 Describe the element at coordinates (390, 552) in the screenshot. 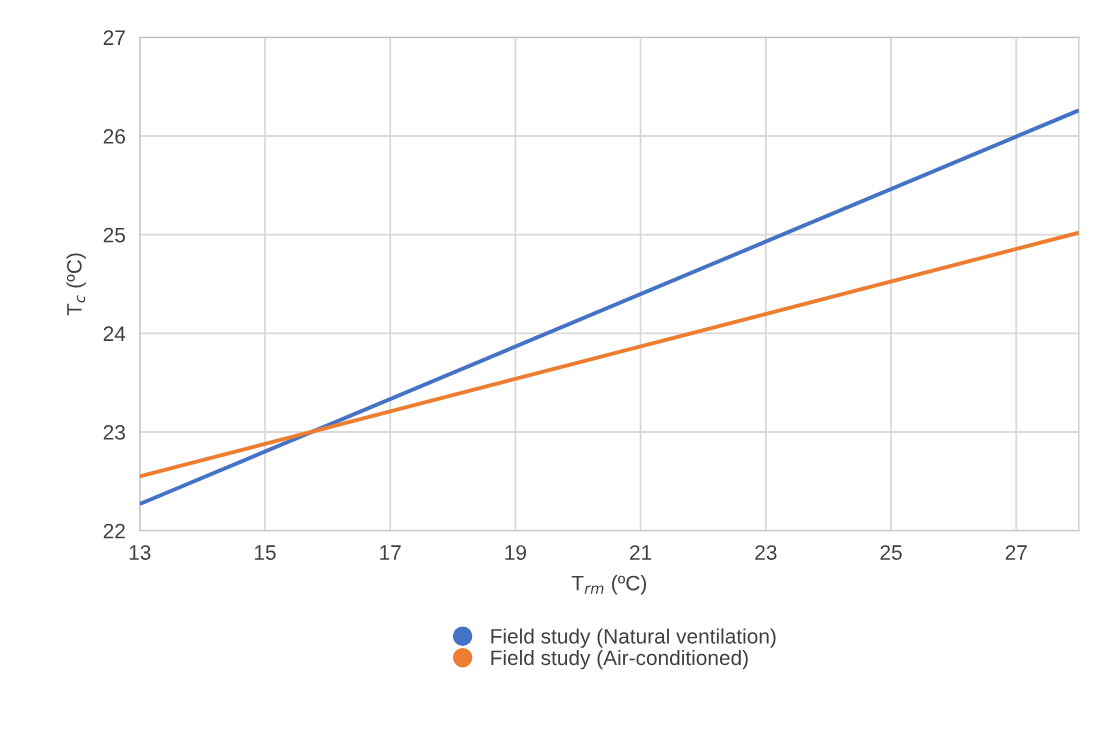

I see `x-tick-label: 17` at that location.